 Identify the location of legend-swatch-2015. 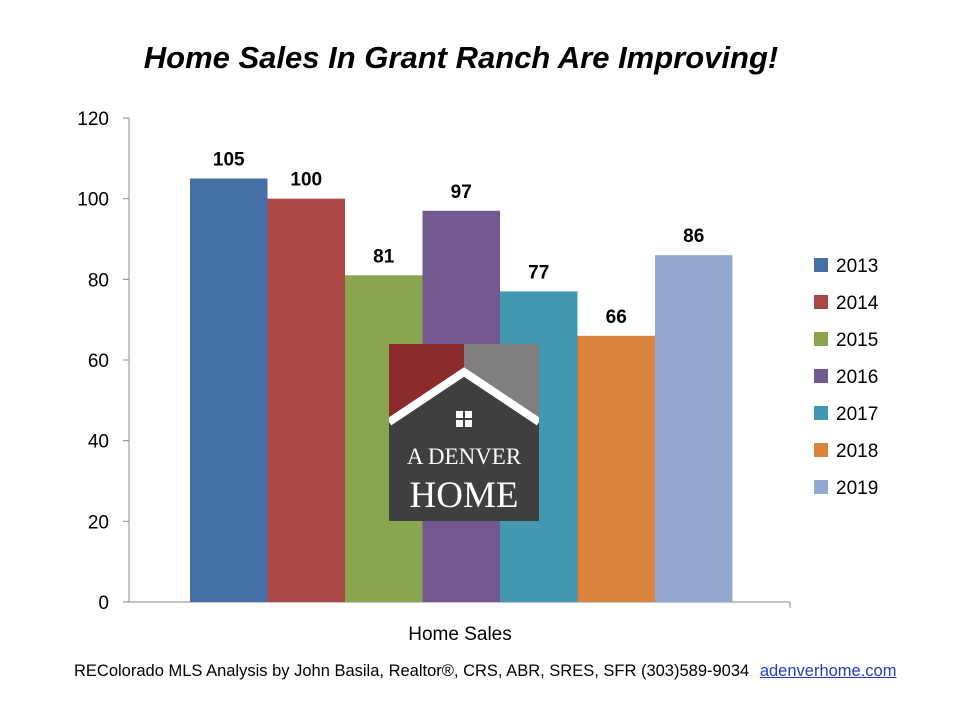
(821, 339).